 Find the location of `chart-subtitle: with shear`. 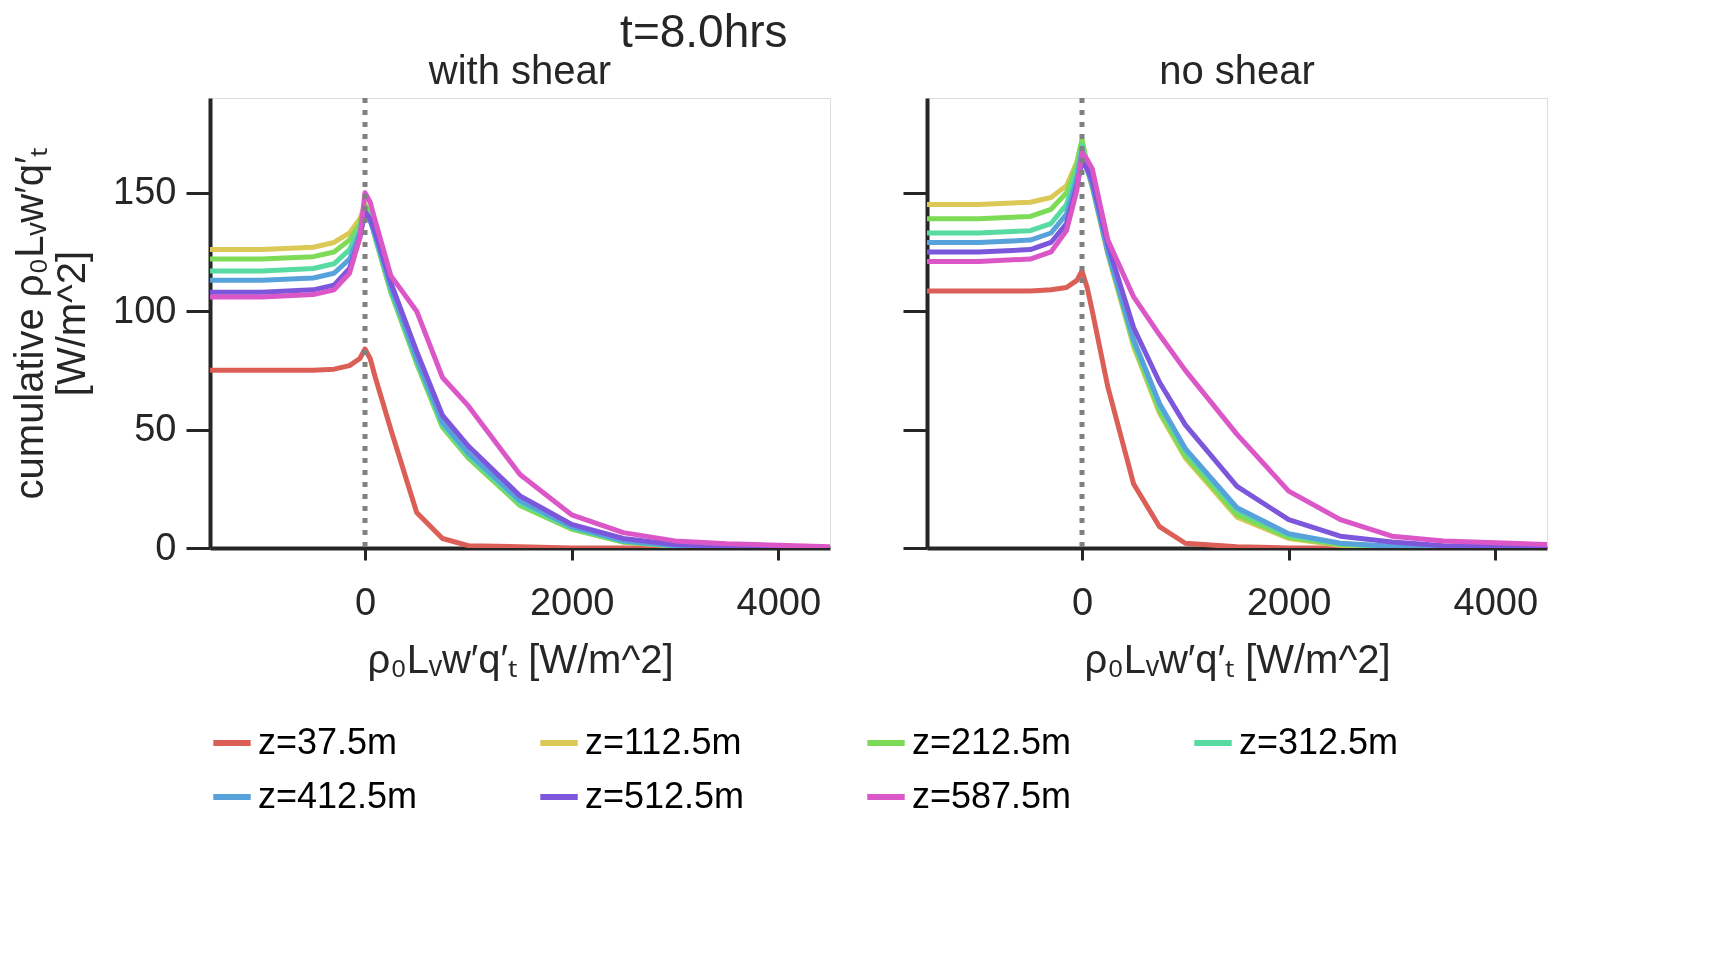

chart-subtitle: with shear is located at coordinates (519, 69).